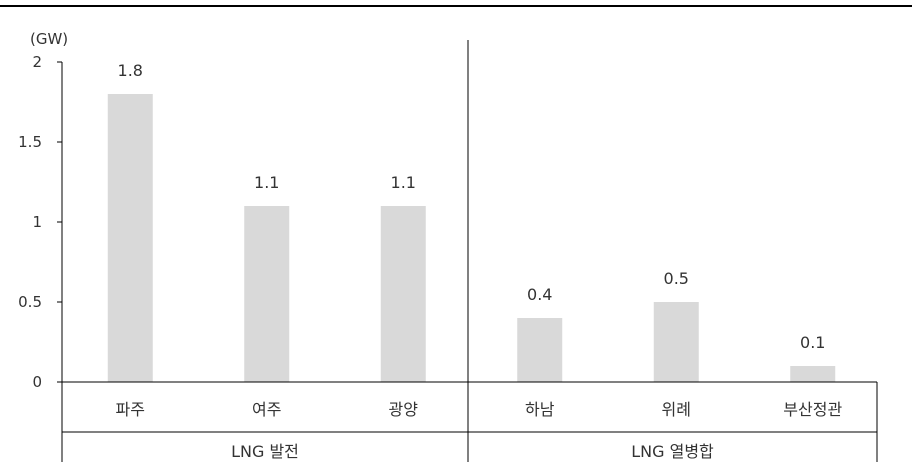 The image size is (912, 471). I want to click on data-label: 1.8, so click(130, 70).